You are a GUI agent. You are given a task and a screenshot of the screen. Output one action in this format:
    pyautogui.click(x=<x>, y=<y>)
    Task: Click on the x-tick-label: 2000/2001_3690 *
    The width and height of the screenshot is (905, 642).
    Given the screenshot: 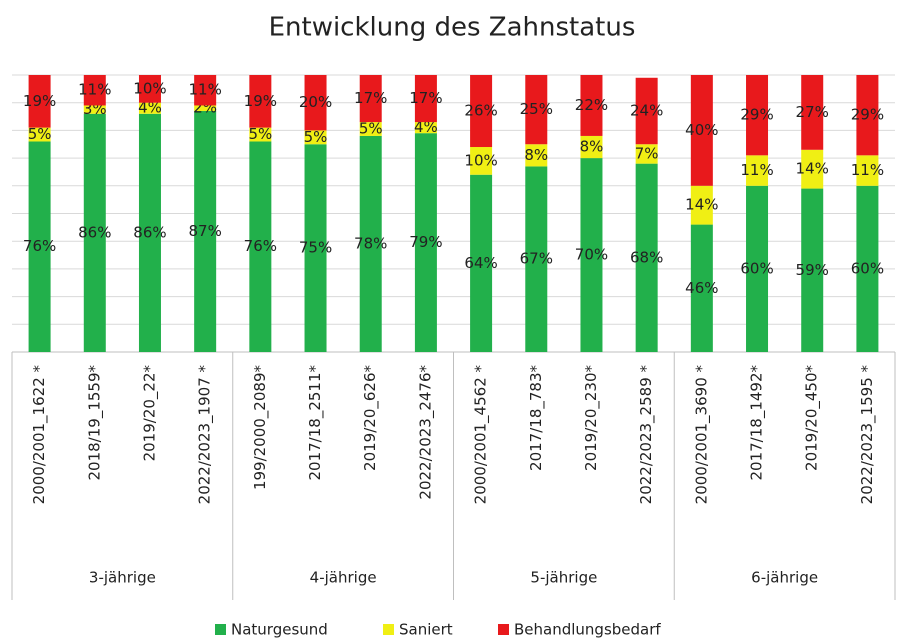 What is the action you would take?
    pyautogui.click(x=701, y=435)
    